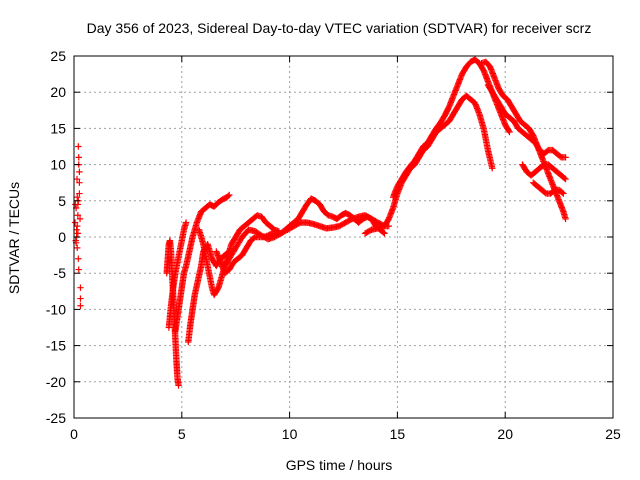 The height and width of the screenshot is (480, 640). I want to click on x-tick-label: 0, so click(74, 434).